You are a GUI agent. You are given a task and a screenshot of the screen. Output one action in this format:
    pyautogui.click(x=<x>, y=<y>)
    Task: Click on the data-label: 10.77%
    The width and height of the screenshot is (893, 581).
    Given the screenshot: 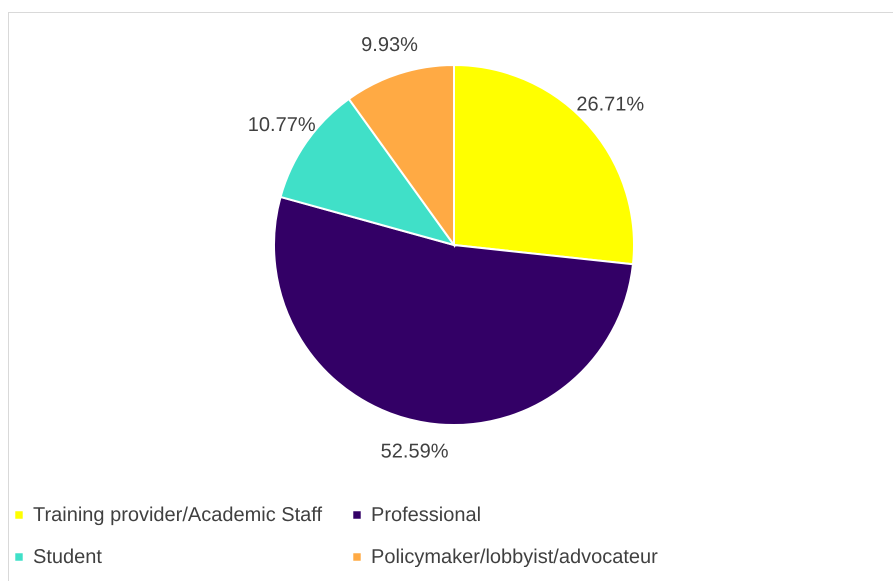 What is the action you would take?
    pyautogui.click(x=282, y=125)
    